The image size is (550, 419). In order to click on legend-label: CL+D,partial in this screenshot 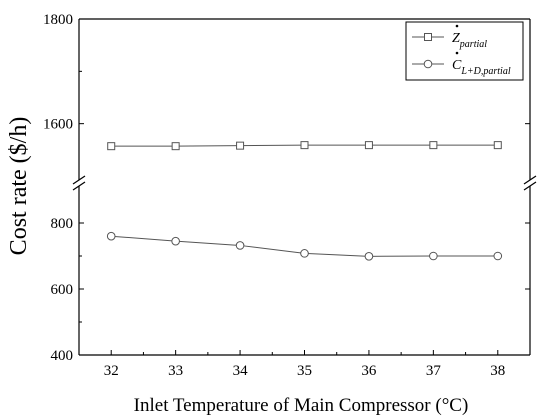, I will do `click(481, 67)`.